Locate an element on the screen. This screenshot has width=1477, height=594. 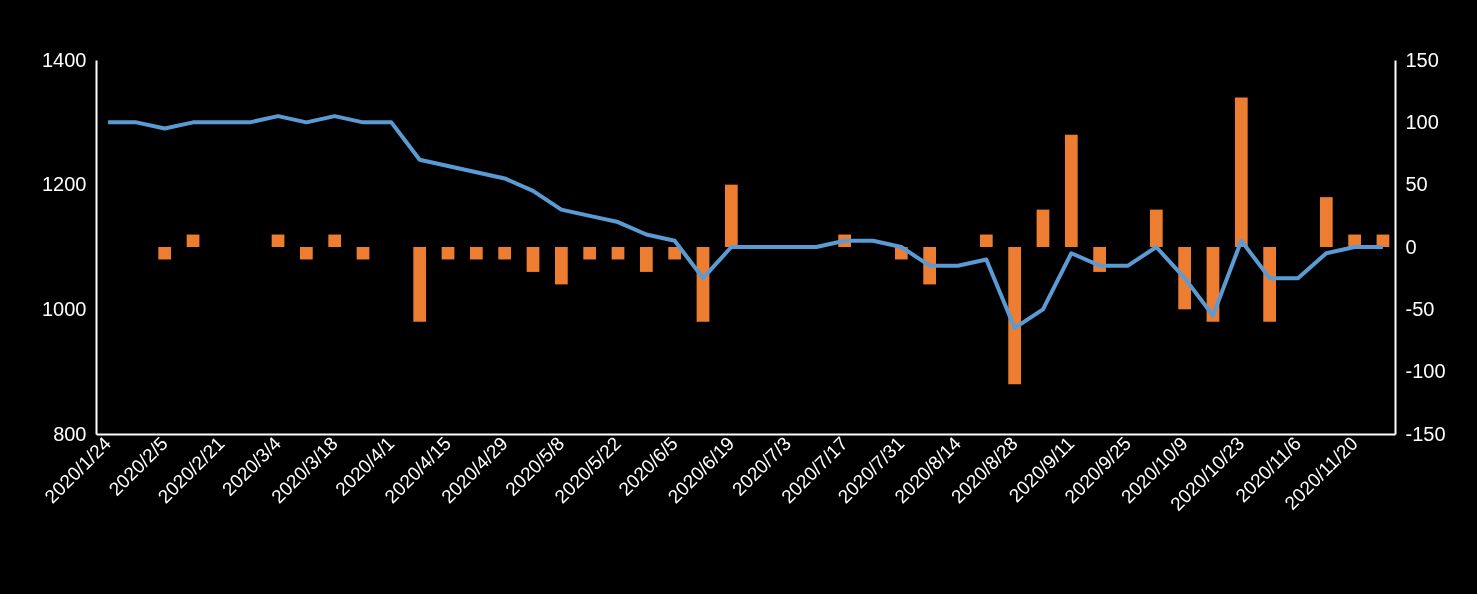
y2-tick-label: -150 is located at coordinates (1425, 433).